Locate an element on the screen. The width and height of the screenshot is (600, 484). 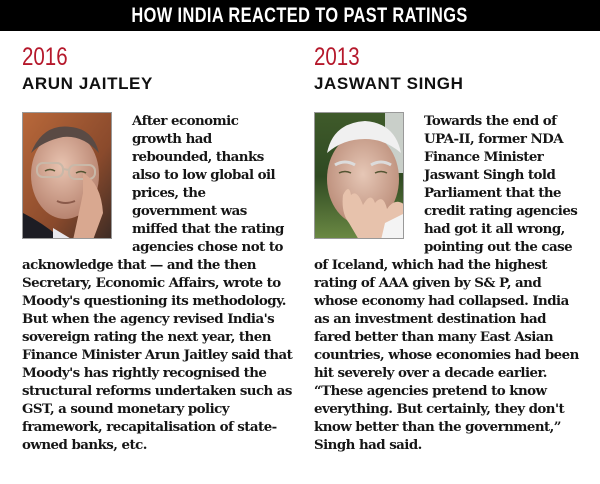
body-line: know better than the government,” is located at coordinates (437, 427).